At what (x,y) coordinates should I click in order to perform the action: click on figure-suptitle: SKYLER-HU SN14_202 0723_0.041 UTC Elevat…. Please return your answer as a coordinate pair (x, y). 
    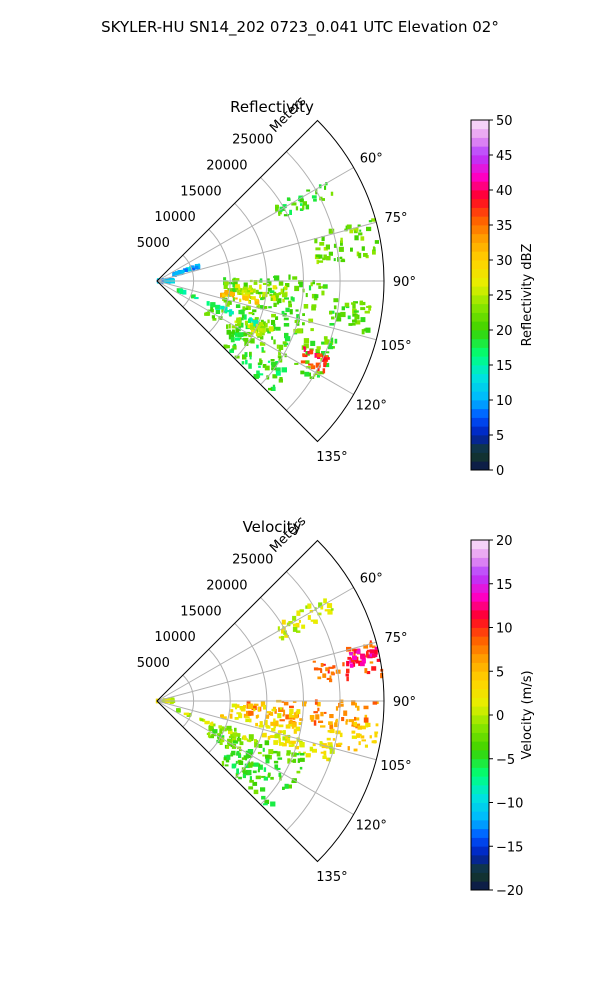
    Looking at the image, I should click on (300, 27).